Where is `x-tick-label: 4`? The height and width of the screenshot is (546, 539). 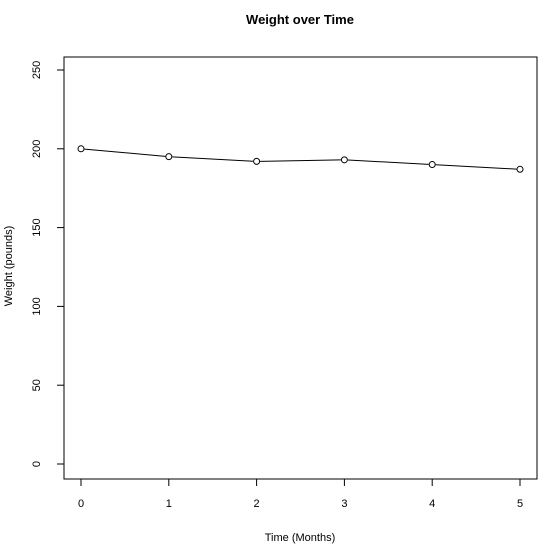 x-tick-label: 4 is located at coordinates (432, 504).